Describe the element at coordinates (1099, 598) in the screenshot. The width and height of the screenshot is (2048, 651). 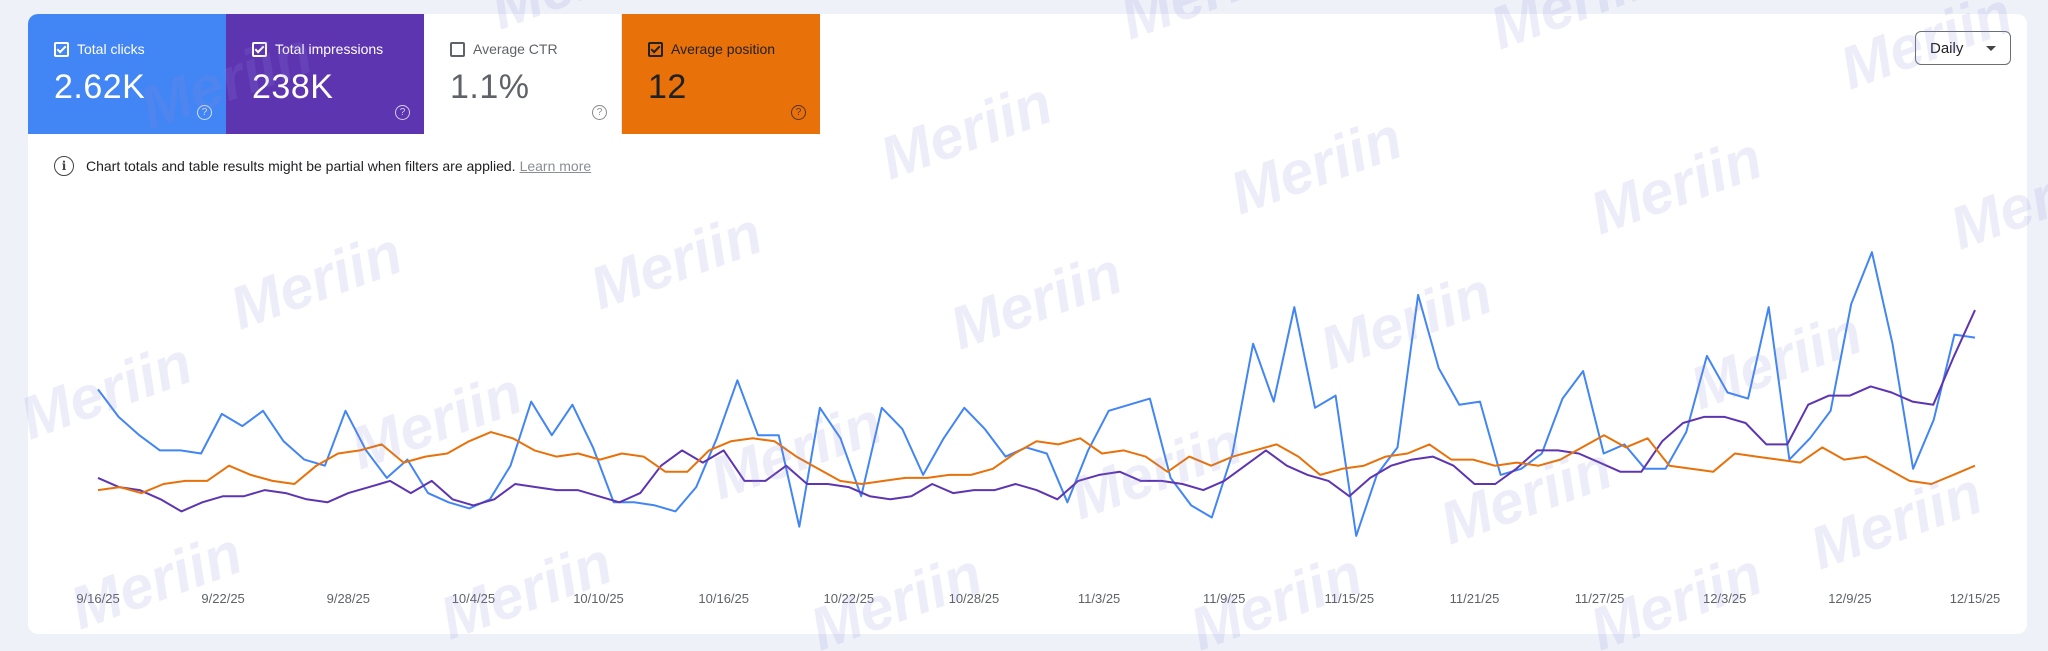
I see `x-tick-label: 11/3/25` at that location.